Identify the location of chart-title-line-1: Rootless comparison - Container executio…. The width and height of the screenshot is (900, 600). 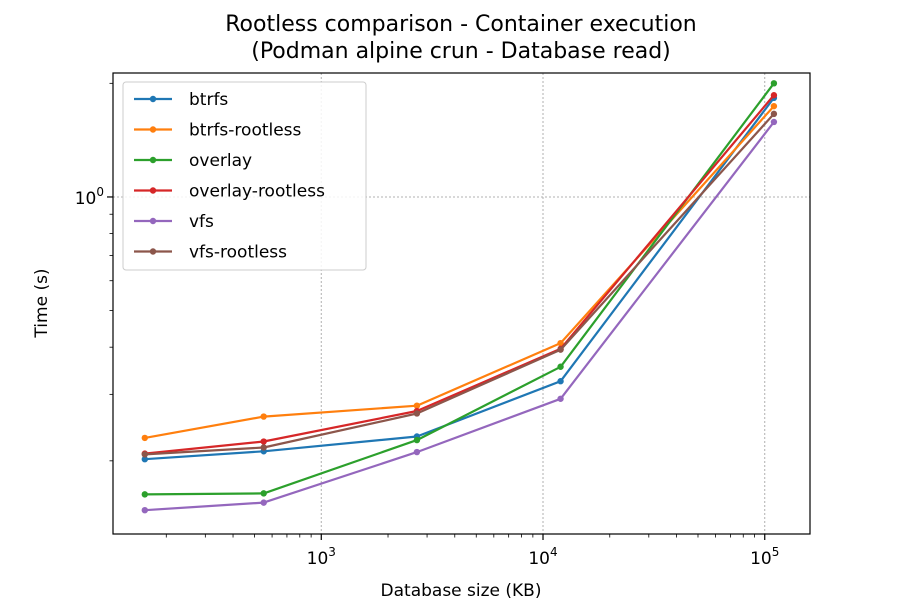
(461, 24).